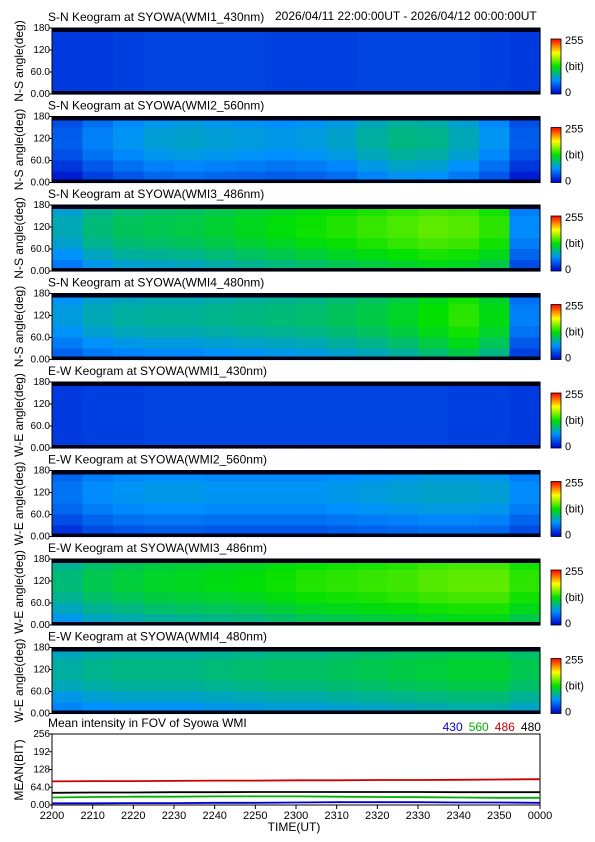 Image resolution: width=595 pixels, height=842 pixels. I want to click on panel-frame, so click(296, 149).